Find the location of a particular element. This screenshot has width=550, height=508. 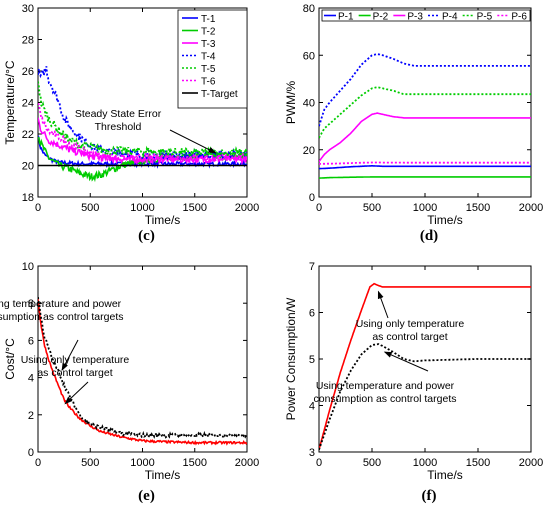

legend-entry-p-3: P-3 is located at coordinates (415, 17).